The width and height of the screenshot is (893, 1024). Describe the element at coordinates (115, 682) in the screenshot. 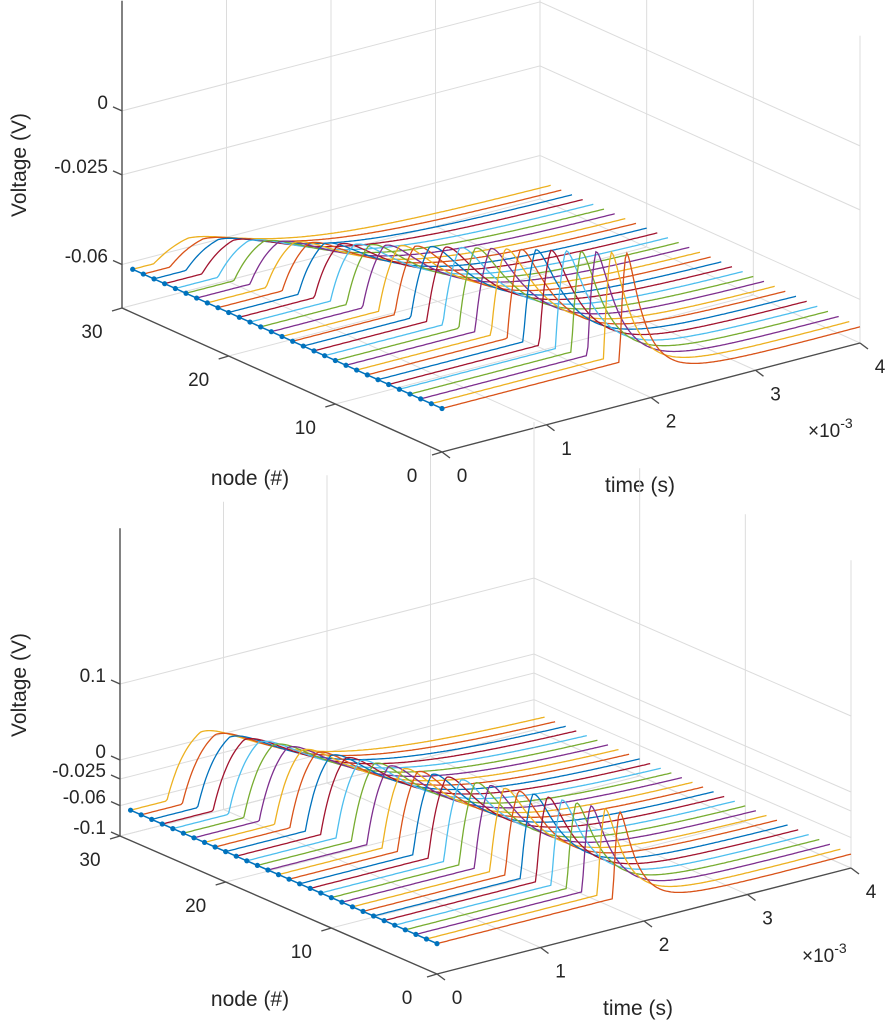

I see `z-tick` at that location.